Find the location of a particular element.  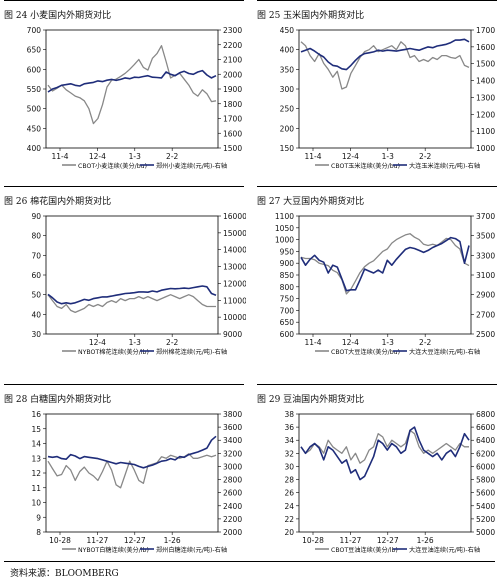

left-tick-label: 15 is located at coordinates (36, 429).